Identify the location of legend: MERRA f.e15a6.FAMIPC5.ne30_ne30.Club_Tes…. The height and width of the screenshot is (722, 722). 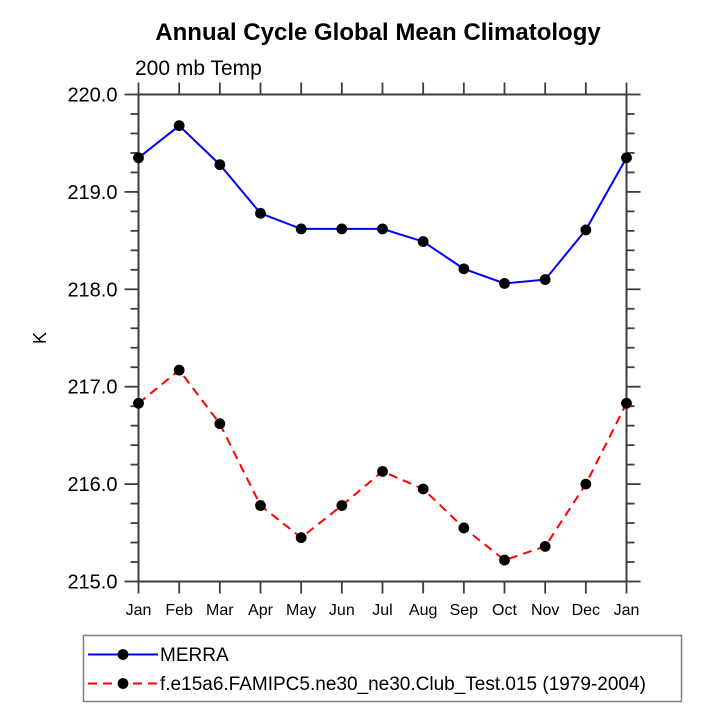
(382, 668).